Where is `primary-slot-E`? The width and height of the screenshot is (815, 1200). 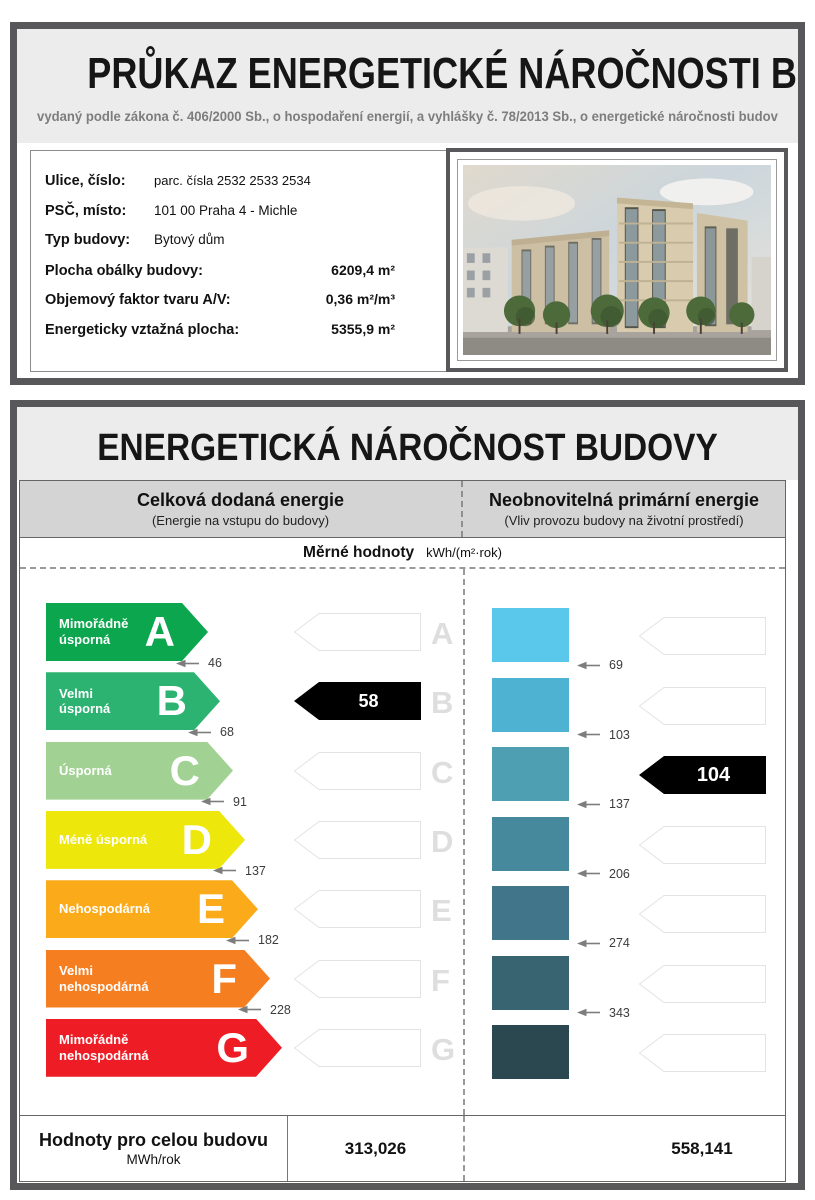 primary-slot-E is located at coordinates (702, 914).